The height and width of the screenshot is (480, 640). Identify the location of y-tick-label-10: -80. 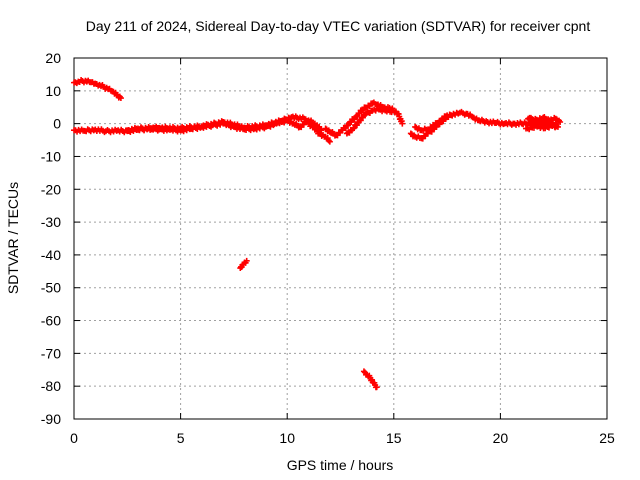
(51, 386).